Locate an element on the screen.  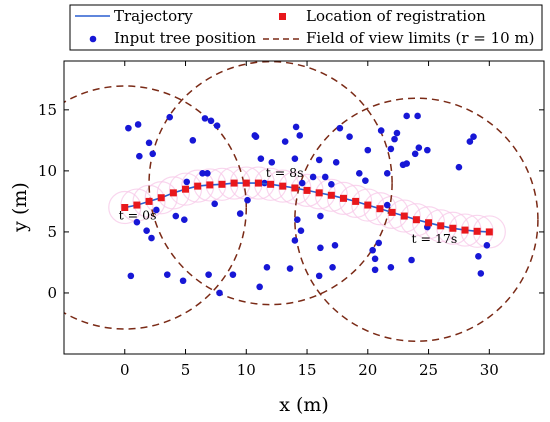
x-axis-label: x (m) is located at coordinates (304, 405).